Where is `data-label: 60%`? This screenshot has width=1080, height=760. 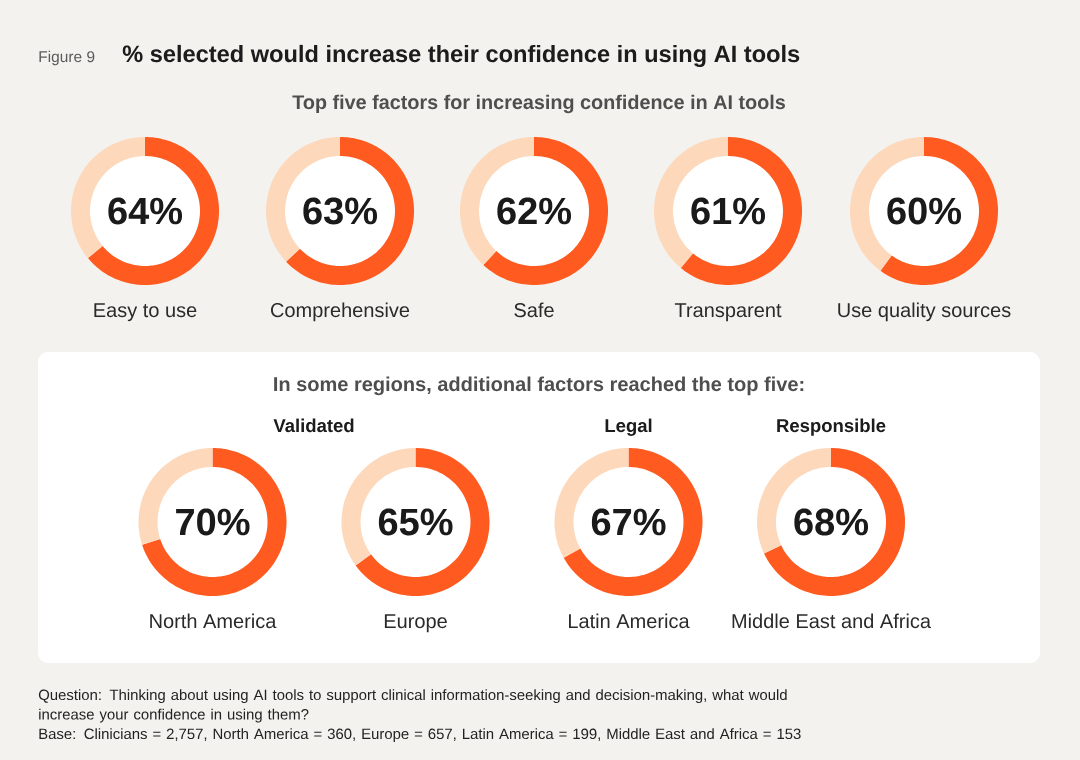 data-label: 60% is located at coordinates (924, 211).